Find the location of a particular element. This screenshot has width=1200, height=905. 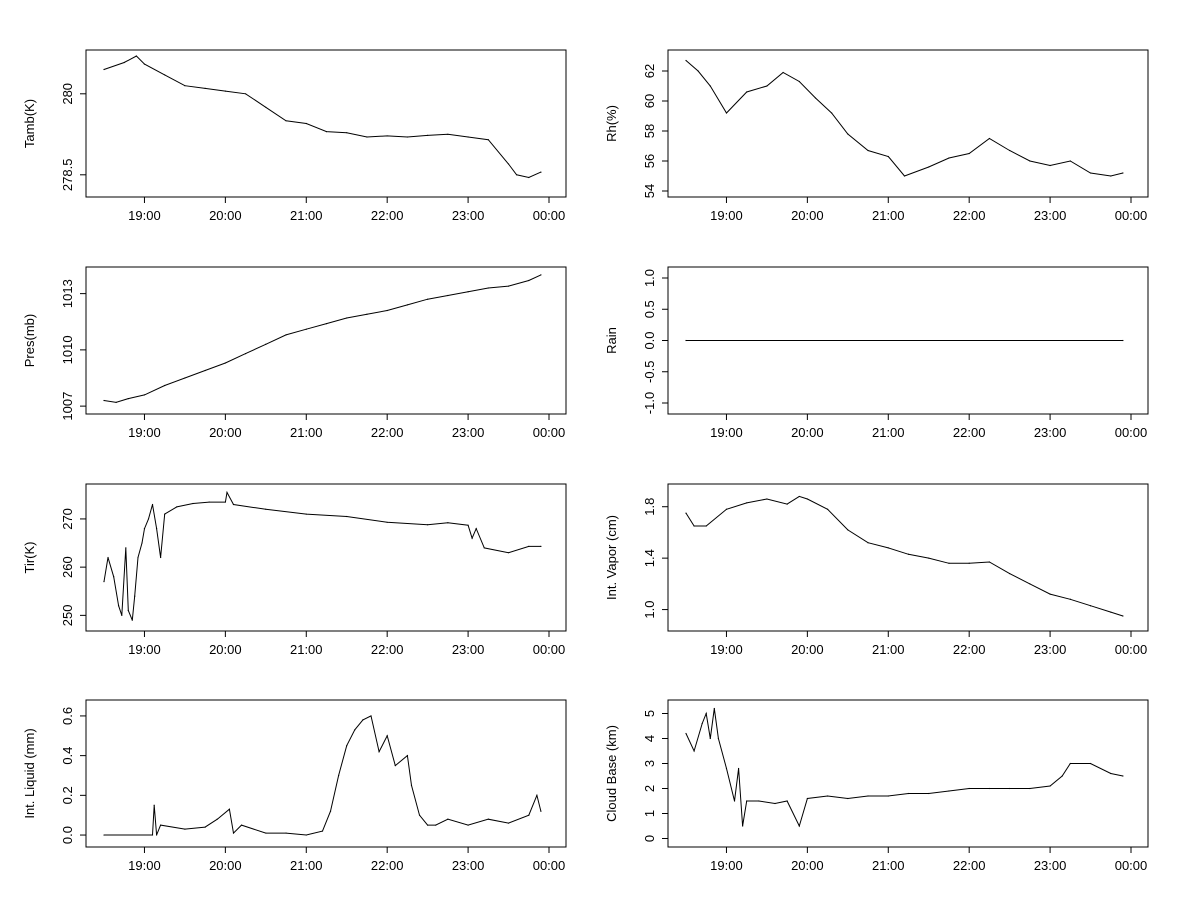

y-tick-label: 1.8 is located at coordinates (649, 507).